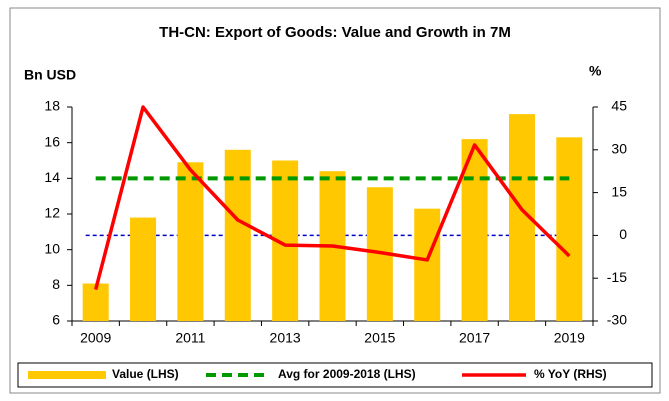  Describe the element at coordinates (619, 149) in the screenshot. I see `y2-tick-label: 30` at that location.